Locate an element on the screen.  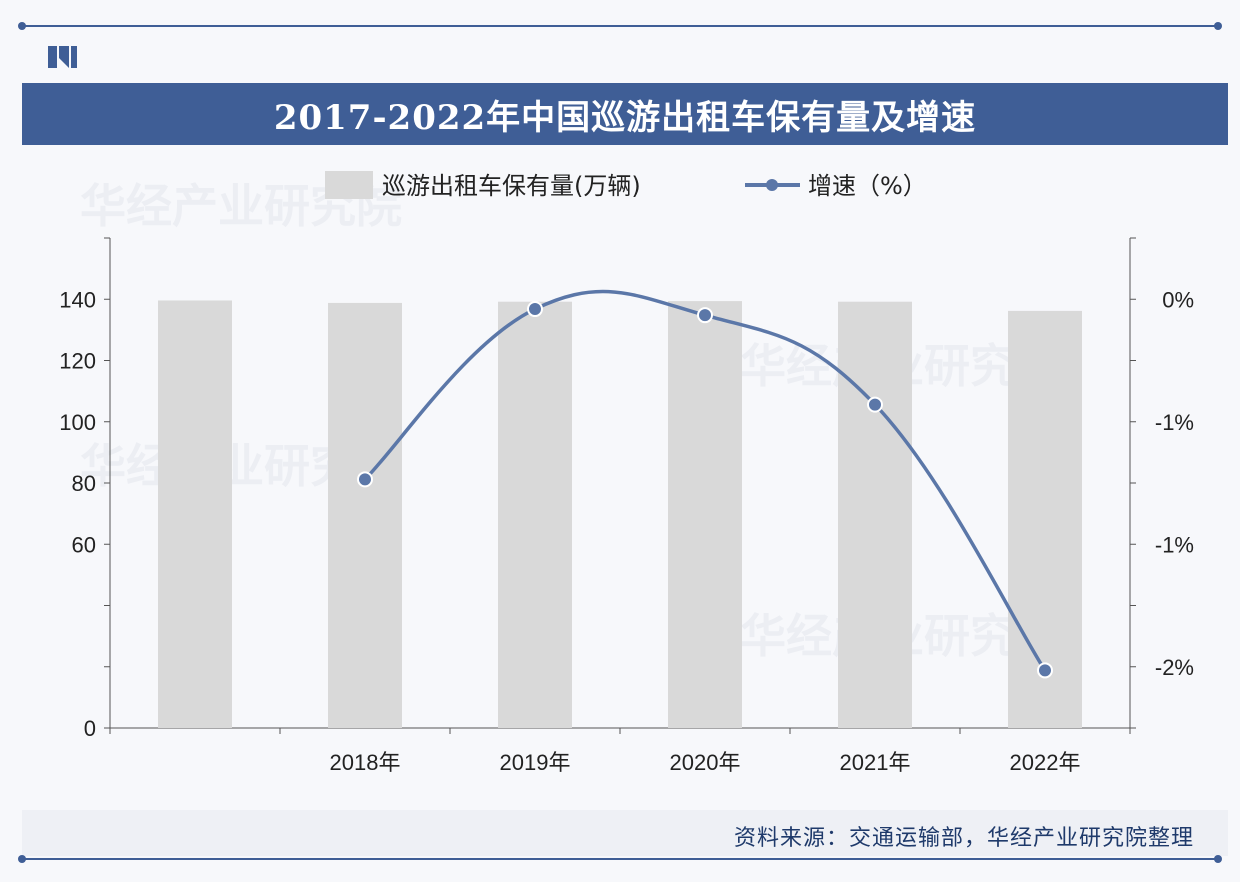
title-bar: 2017-2022年中国巡游出租车保有量及增速 is located at coordinates (625, 114).